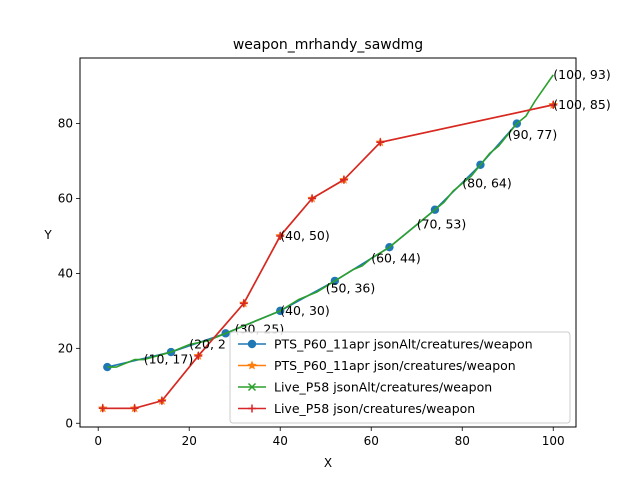 The height and width of the screenshot is (480, 640). I want to click on y-axis-label: Y, so click(47, 235).